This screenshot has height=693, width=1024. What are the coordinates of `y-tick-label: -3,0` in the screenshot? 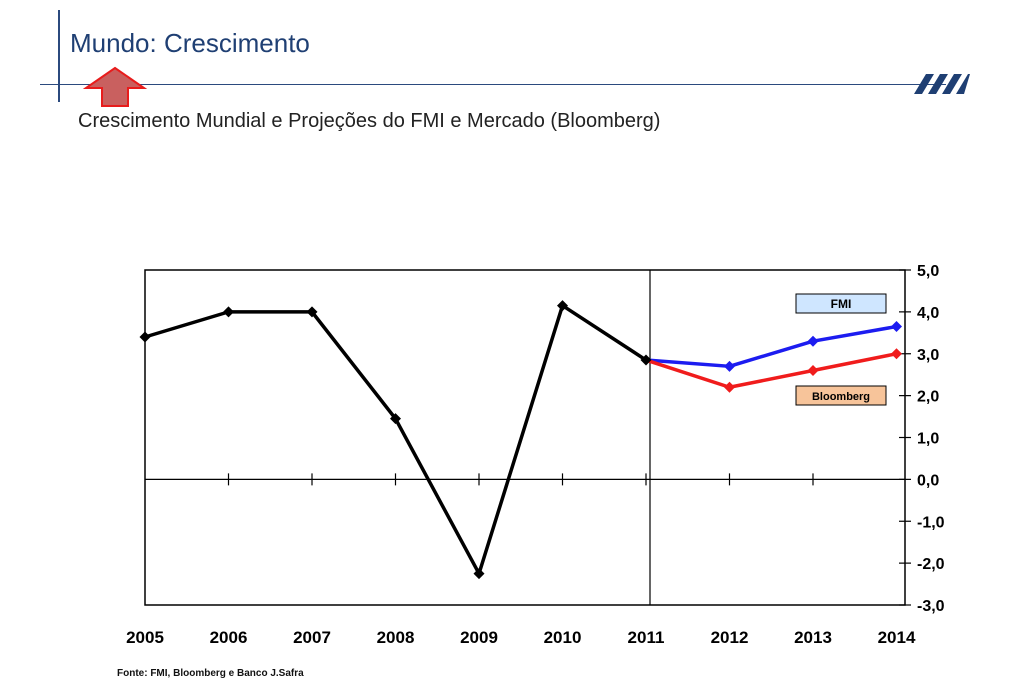 It's located at (931, 606).